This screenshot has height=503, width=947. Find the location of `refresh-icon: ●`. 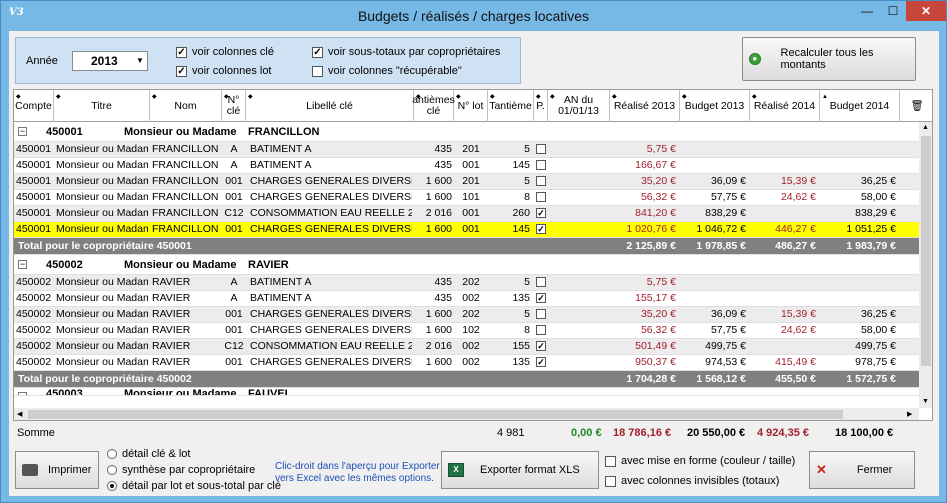

refresh-icon: ● is located at coordinates (755, 59).